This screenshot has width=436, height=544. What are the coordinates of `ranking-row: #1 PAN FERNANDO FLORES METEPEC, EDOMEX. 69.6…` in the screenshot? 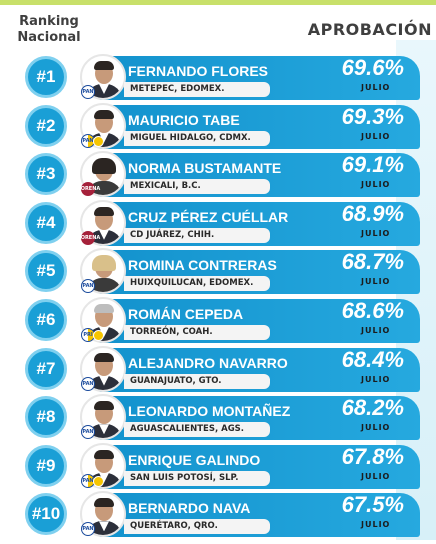 It's located at (218, 75).